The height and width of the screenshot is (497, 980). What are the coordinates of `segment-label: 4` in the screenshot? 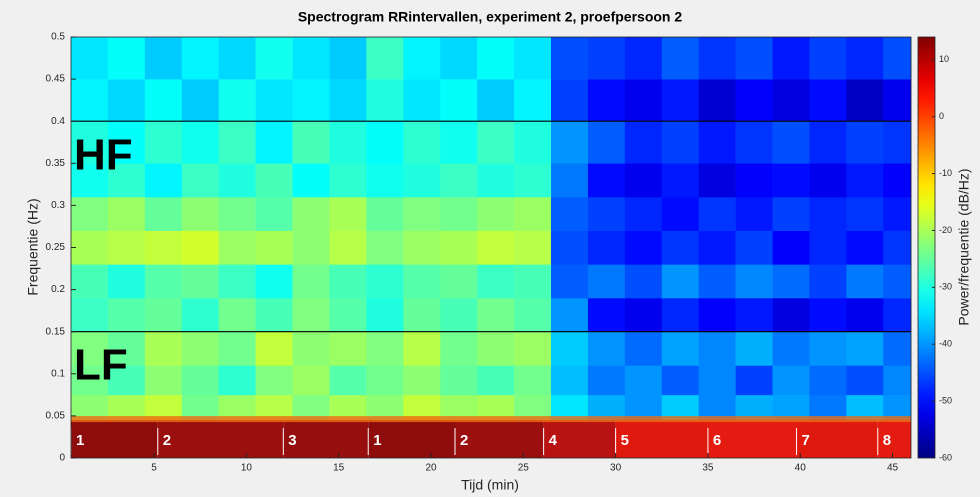 It's located at (553, 440).